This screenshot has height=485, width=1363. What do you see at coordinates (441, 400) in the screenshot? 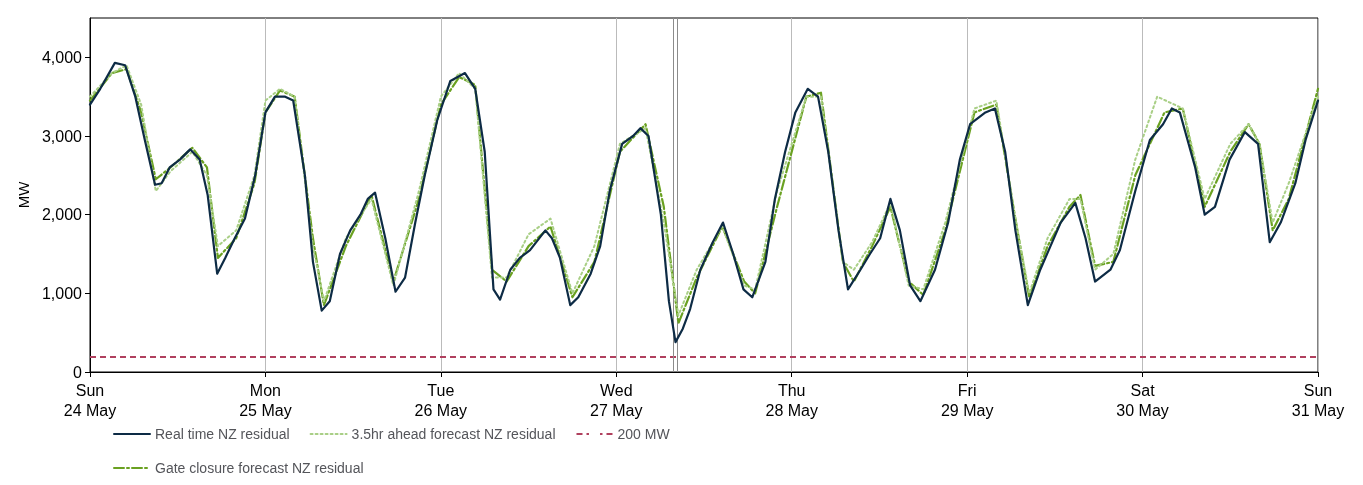
I see `x-tick-label: Tue 26 May` at bounding box center [441, 400].